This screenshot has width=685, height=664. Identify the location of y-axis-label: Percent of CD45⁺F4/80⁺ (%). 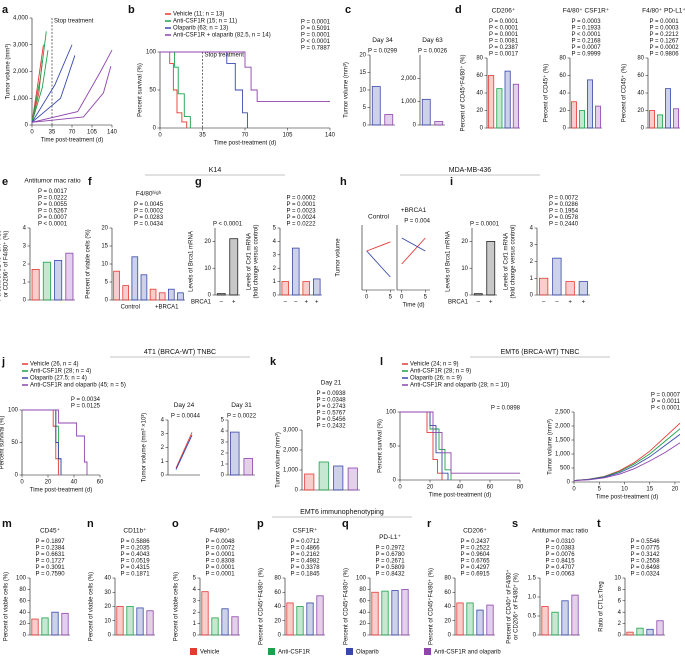
(431, 606).